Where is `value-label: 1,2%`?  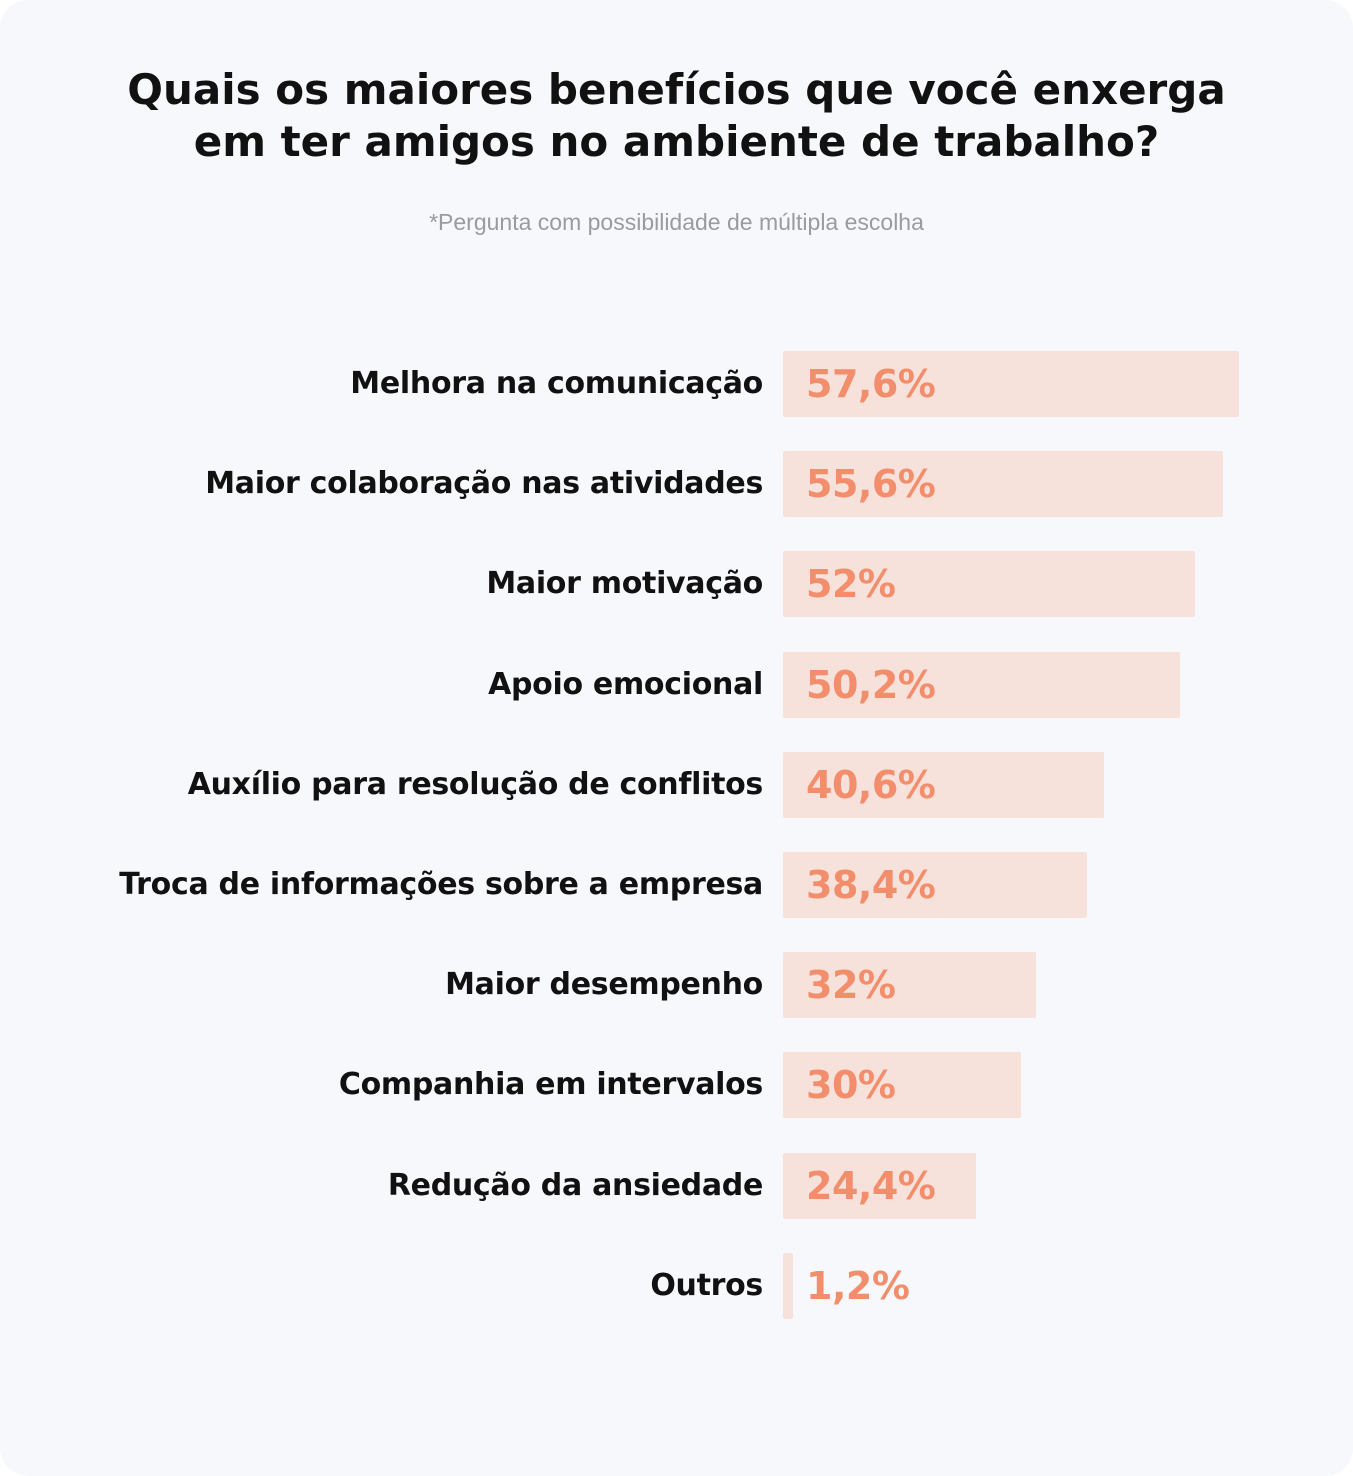
value-label: 1,2% is located at coordinates (858, 1286).